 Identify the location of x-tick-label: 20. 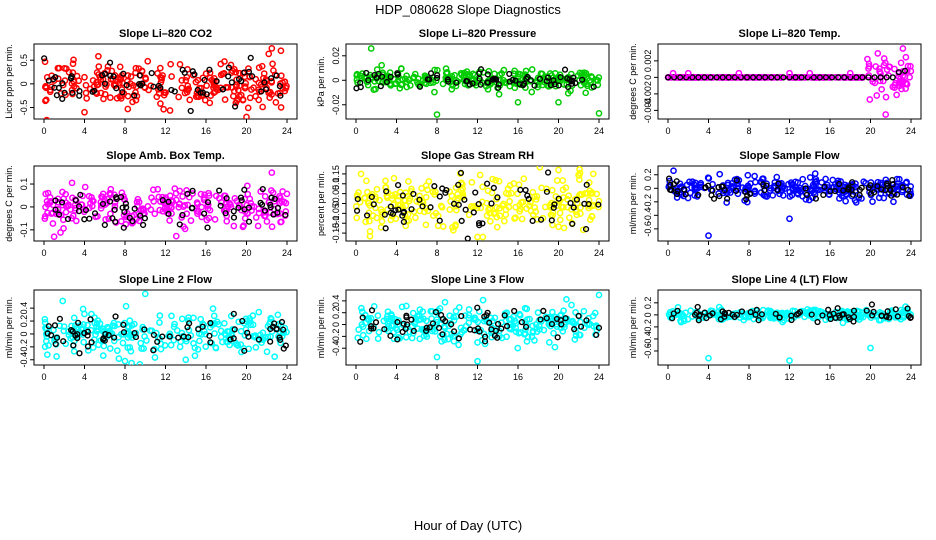
(246, 253).